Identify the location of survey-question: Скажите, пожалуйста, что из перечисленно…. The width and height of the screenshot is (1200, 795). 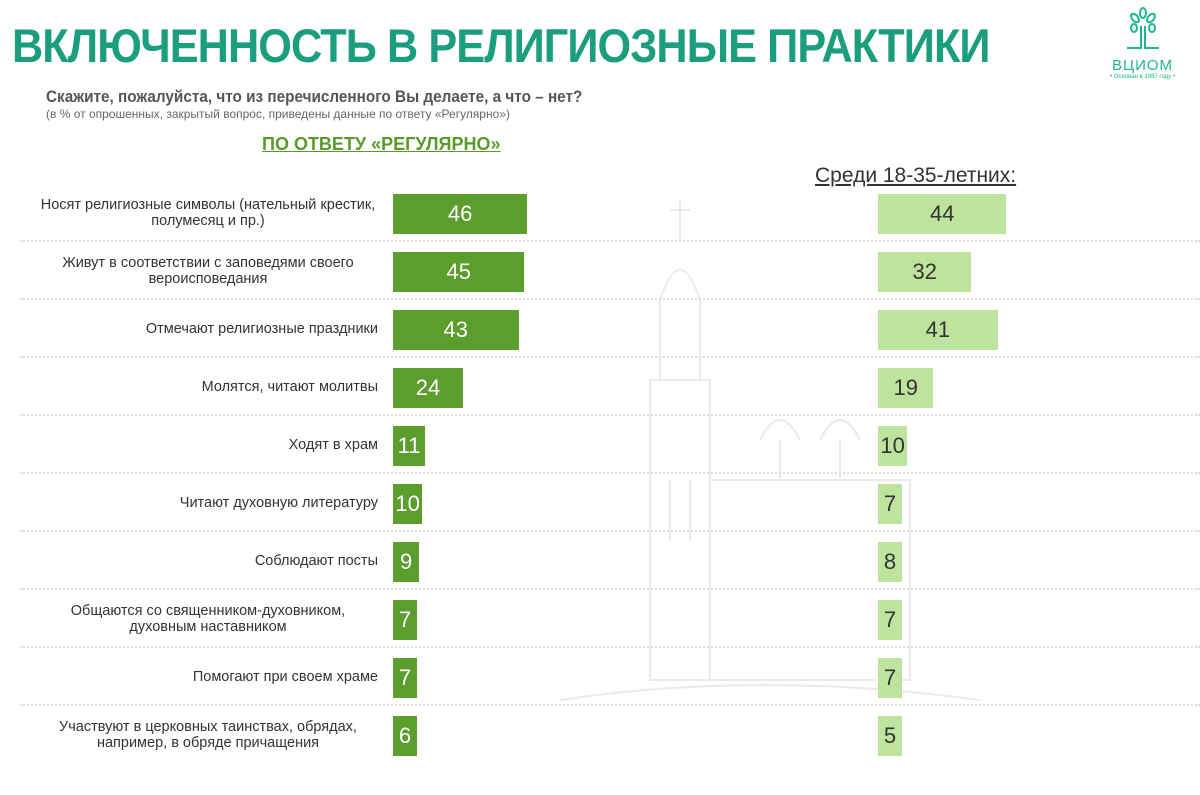
(314, 96).